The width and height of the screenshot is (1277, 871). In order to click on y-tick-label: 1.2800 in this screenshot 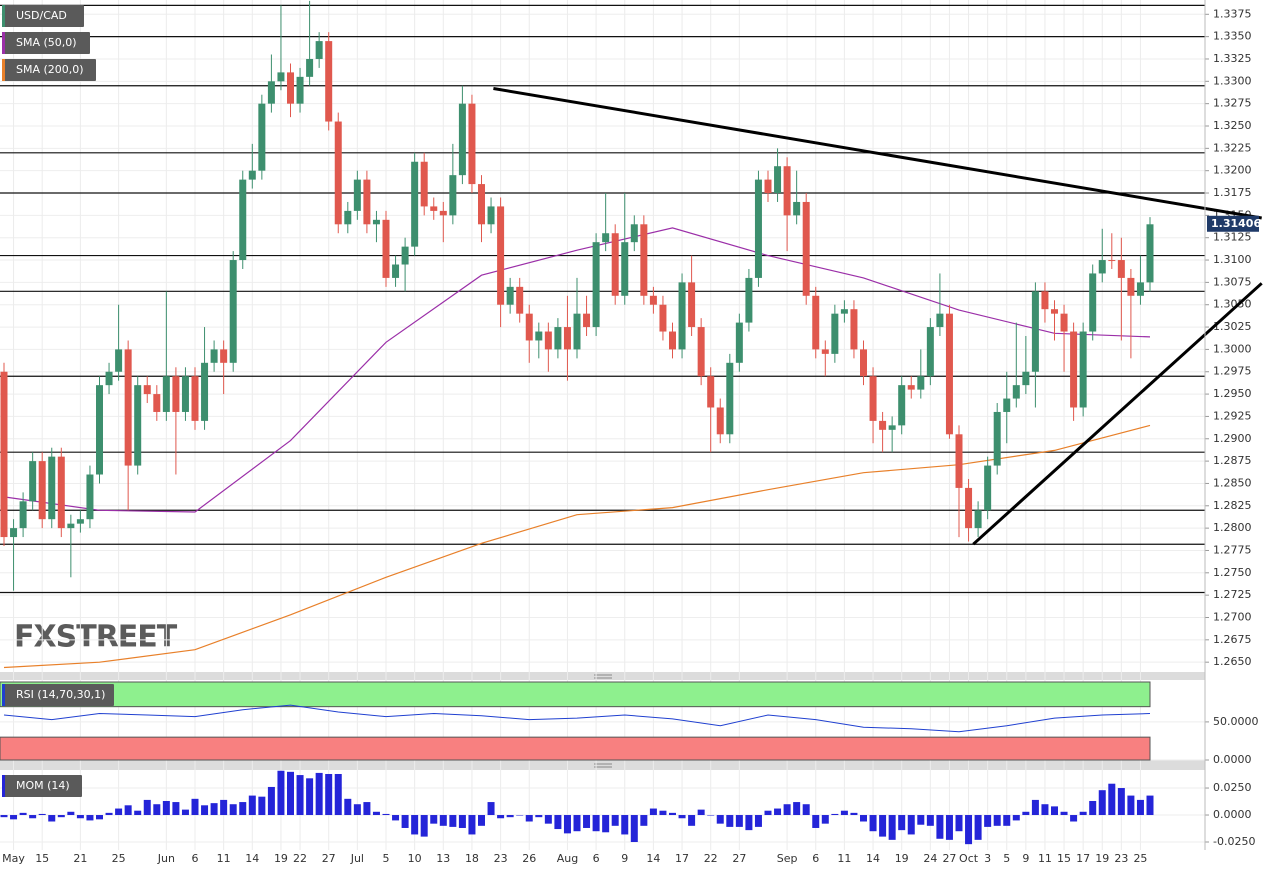, I will do `click(1232, 527)`.